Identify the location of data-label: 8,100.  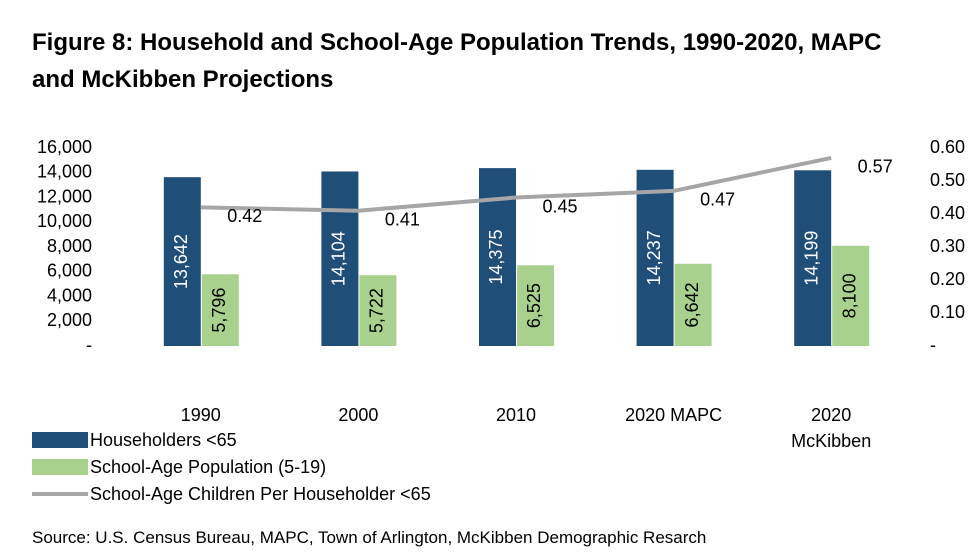
(849, 295).